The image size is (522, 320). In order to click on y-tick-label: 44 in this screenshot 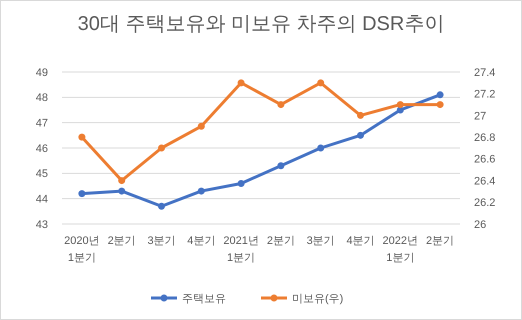, I will do `click(42, 200)`.